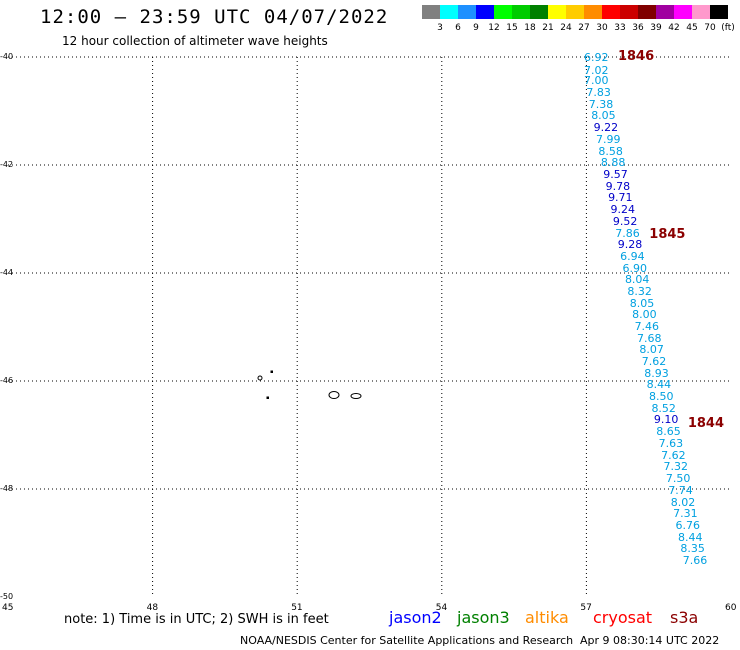 The height and width of the screenshot is (650, 740). What do you see at coordinates (625, 221) in the screenshot?
I see `wave-height-value: 9.52` at bounding box center [625, 221].